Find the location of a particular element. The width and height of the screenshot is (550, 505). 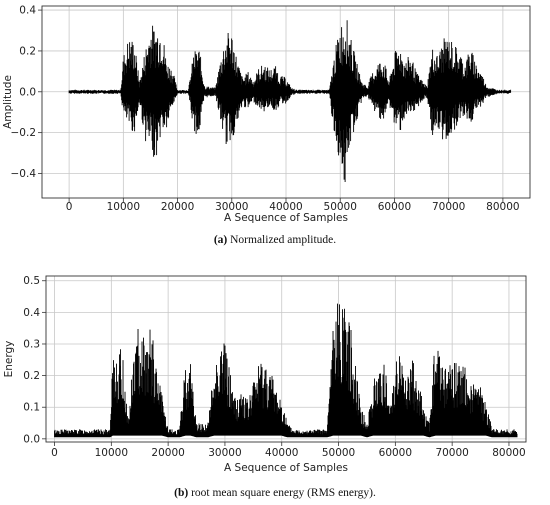

y-tick-label: 0.5 is located at coordinates (31, 281).